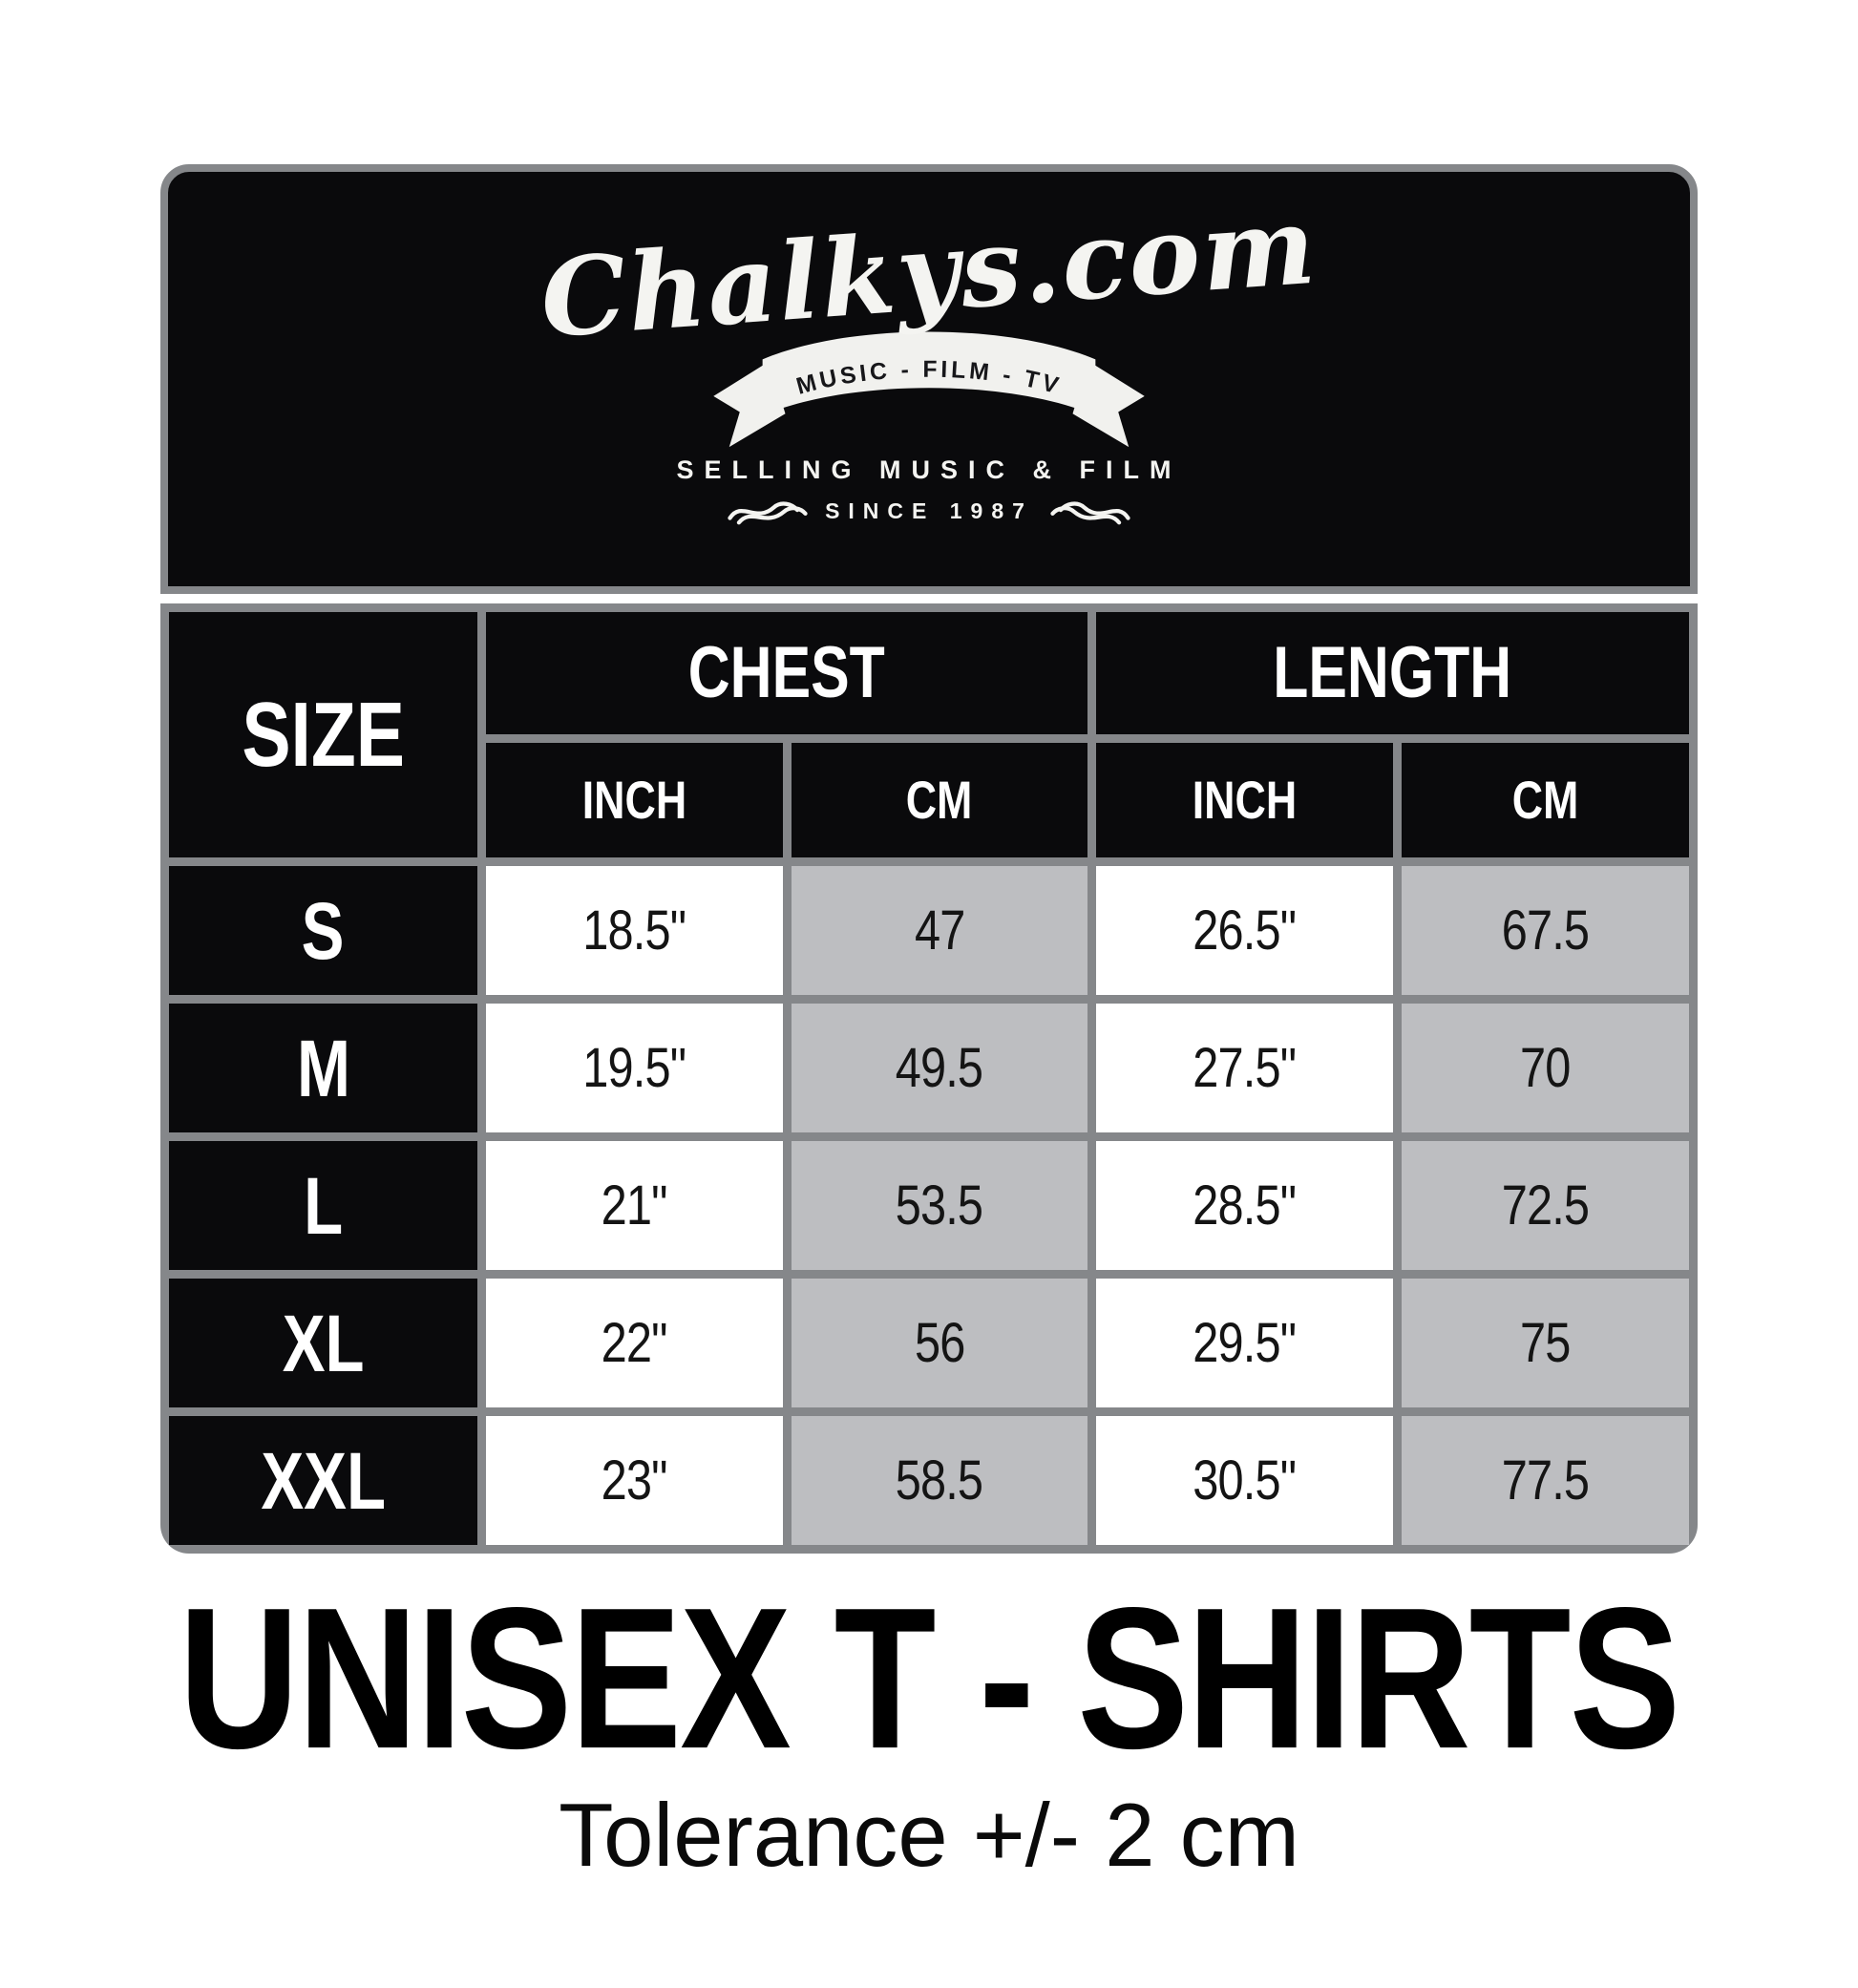 This screenshot has height=1988, width=1858. I want to click on row-xxl-length-inch: 30.5", so click(1245, 1481).